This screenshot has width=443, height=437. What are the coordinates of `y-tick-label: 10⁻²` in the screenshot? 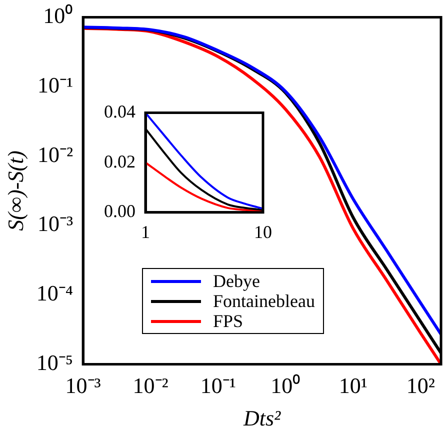 It's located at (55, 154).